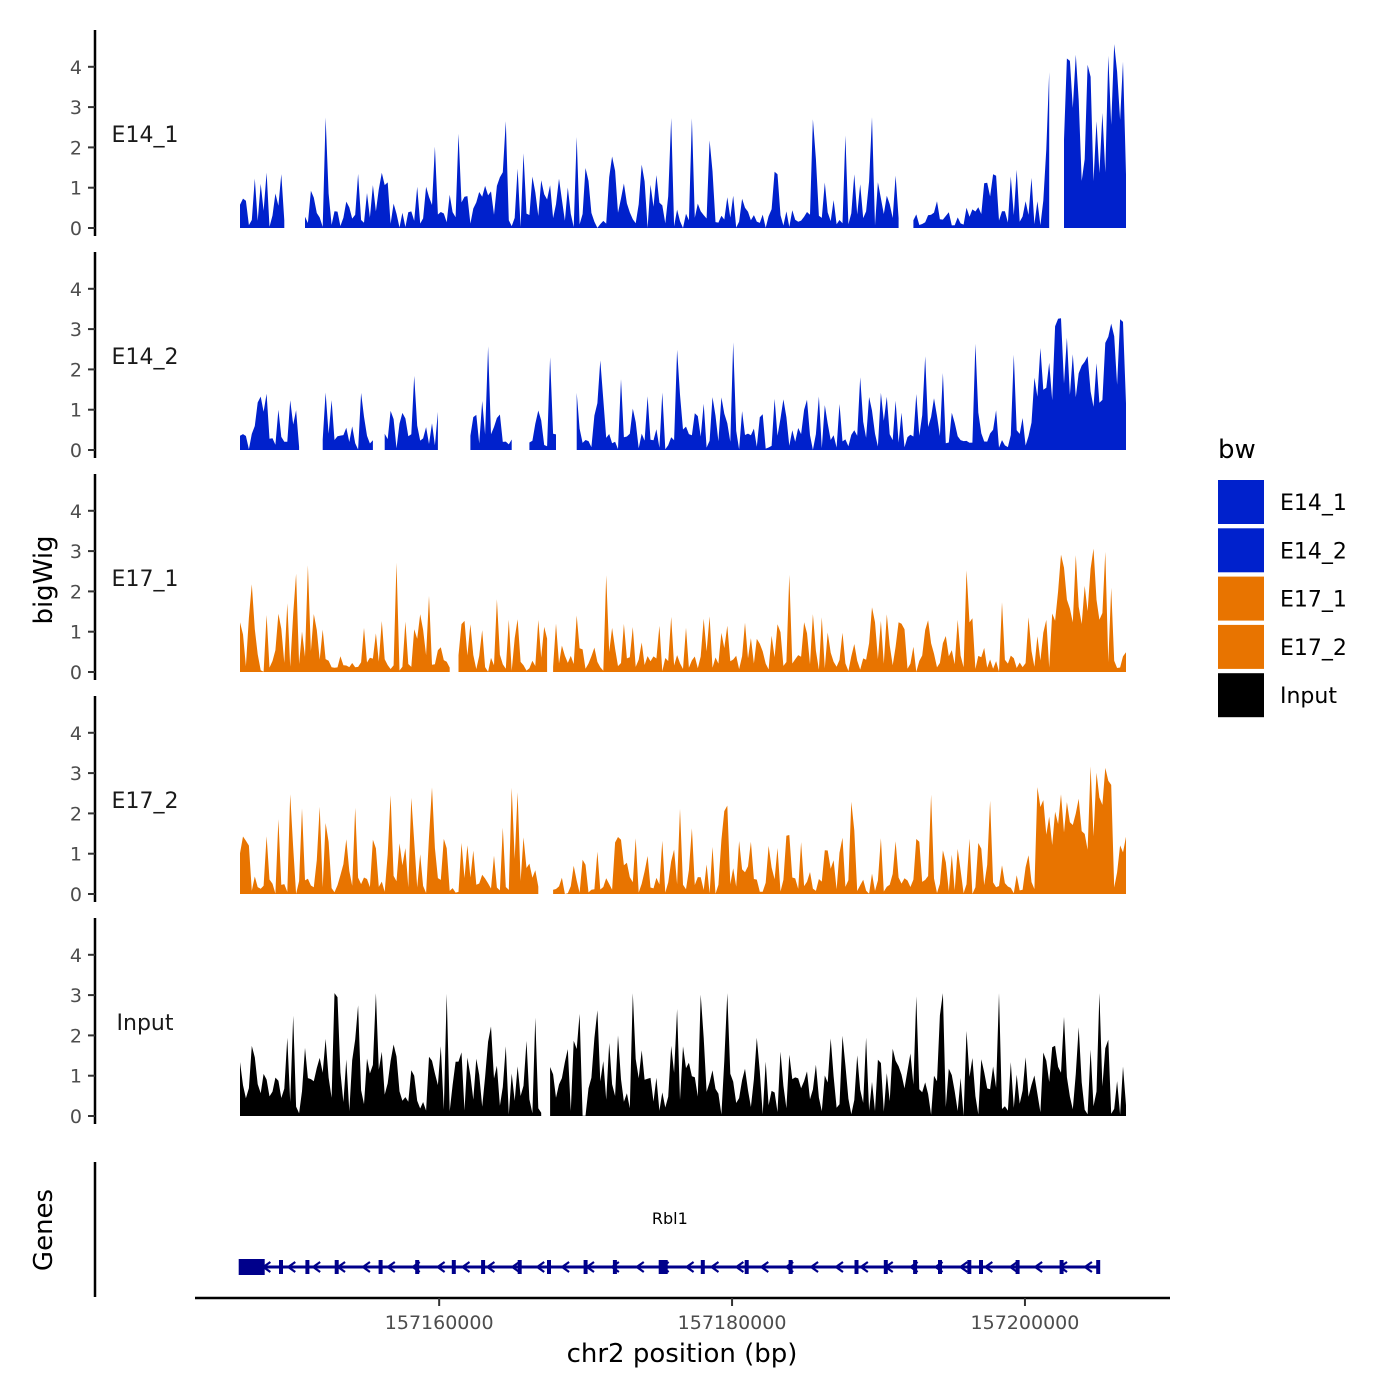 The image size is (1400, 1400). I want to click on legend-label: Input, so click(1308, 696).